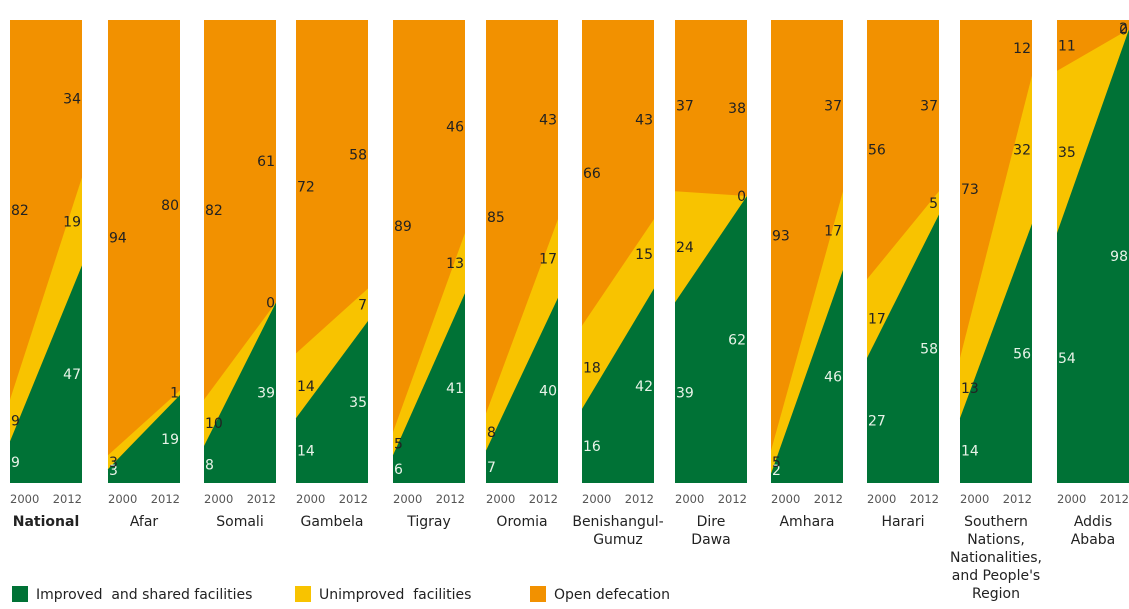  What do you see at coordinates (455, 264) in the screenshot?
I see `label-unimproved-2012-tigray: 13` at bounding box center [455, 264].